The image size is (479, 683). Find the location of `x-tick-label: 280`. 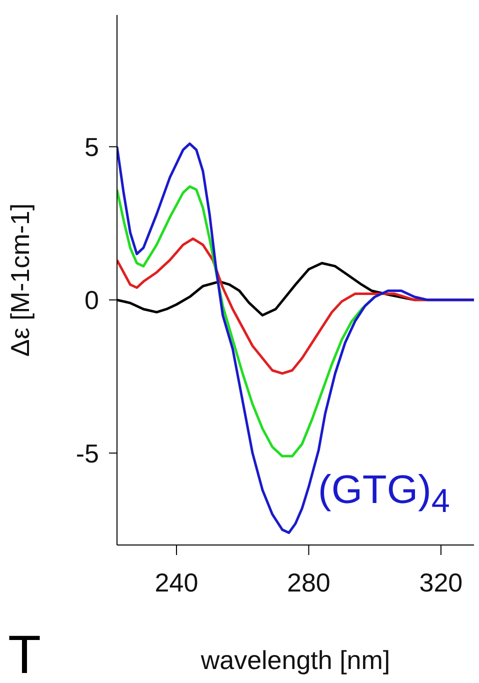

x-tick-label: 280 is located at coordinates (308, 582).